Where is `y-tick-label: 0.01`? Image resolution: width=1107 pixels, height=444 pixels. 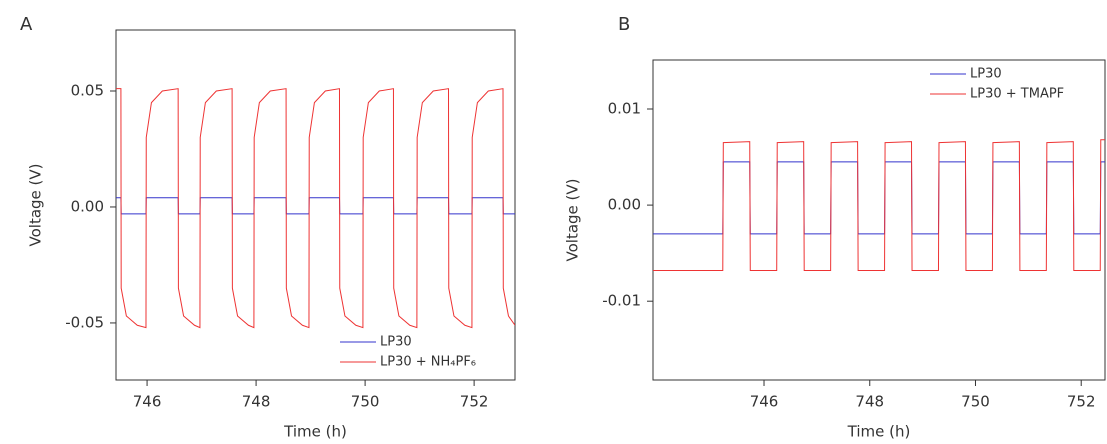 y-tick-label: 0.01 is located at coordinates (624, 109).